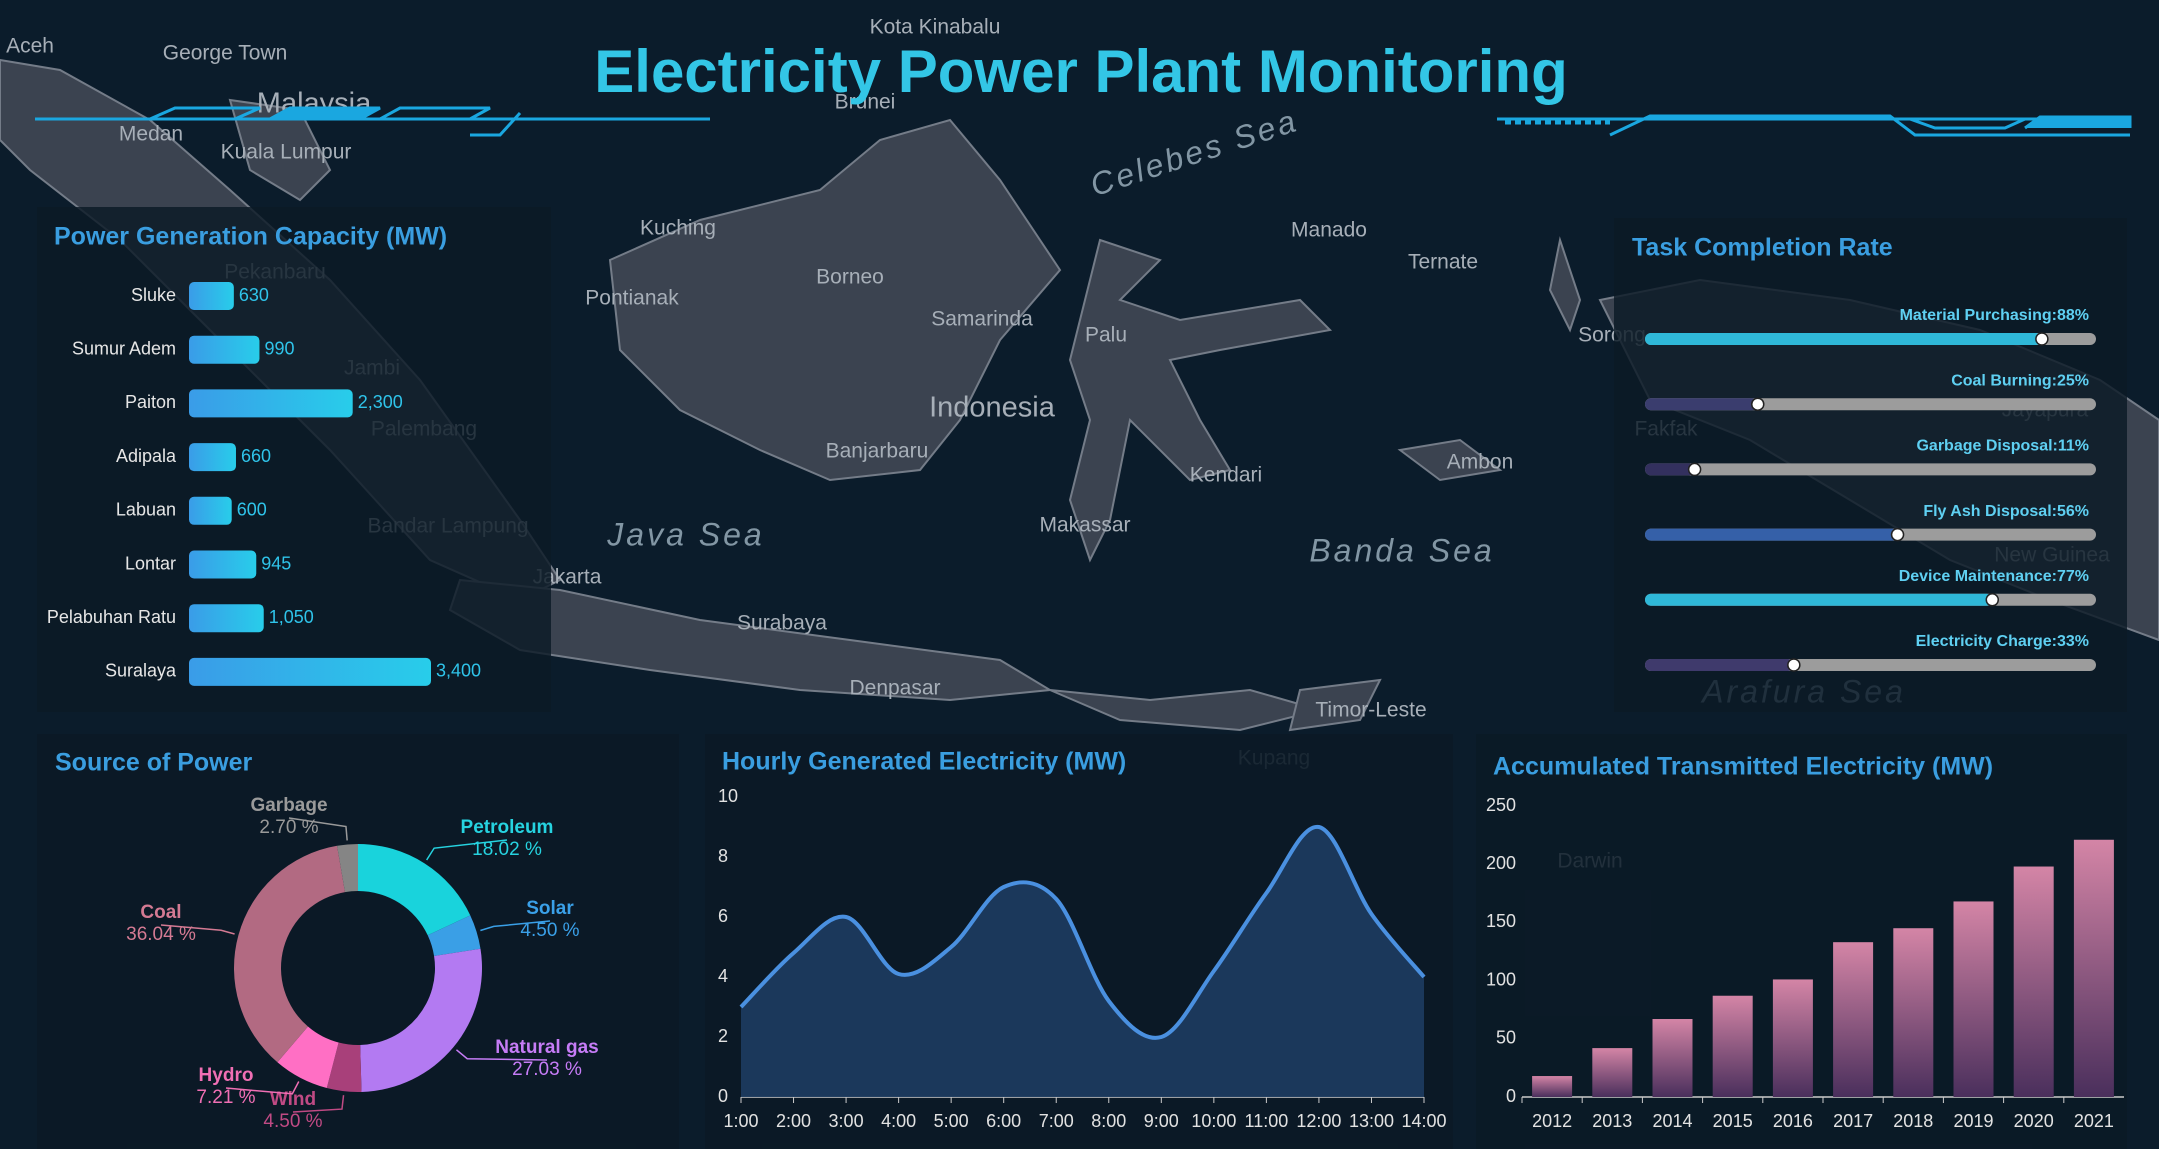  What do you see at coordinates (1853, 1121) in the screenshot?
I see `x-tick-label: 2017` at bounding box center [1853, 1121].